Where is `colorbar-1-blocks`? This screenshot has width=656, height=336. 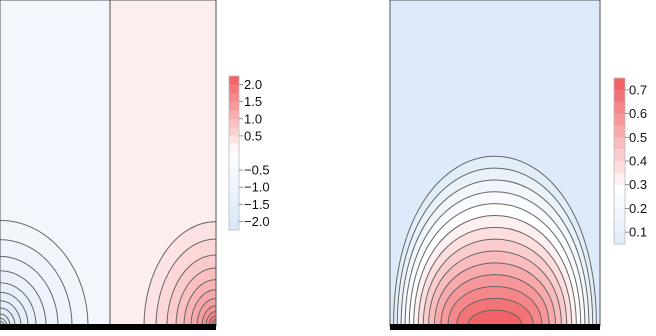
colorbar-1-blocks is located at coordinates (234, 153).